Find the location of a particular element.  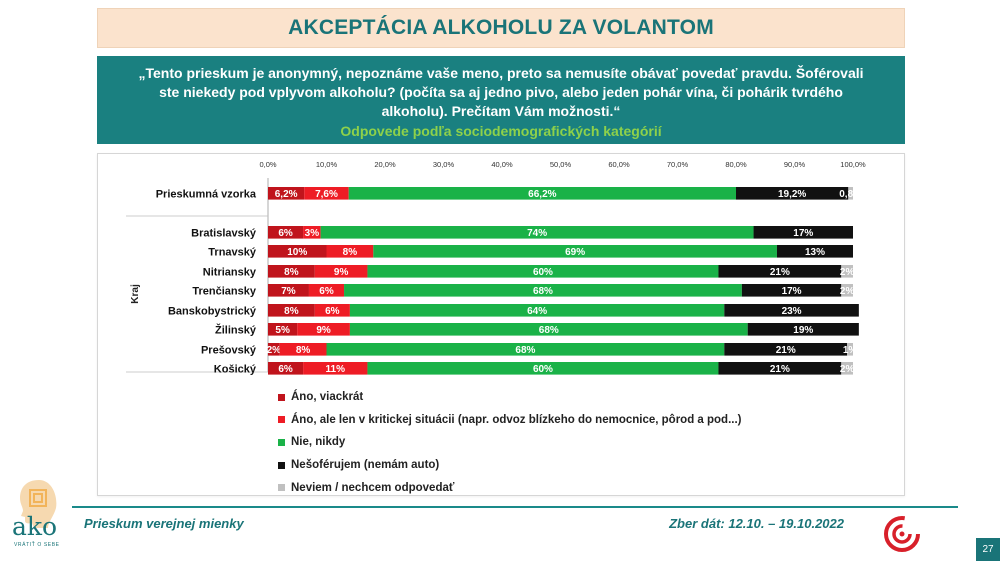

x-tick-label: 10,0% is located at coordinates (327, 164).